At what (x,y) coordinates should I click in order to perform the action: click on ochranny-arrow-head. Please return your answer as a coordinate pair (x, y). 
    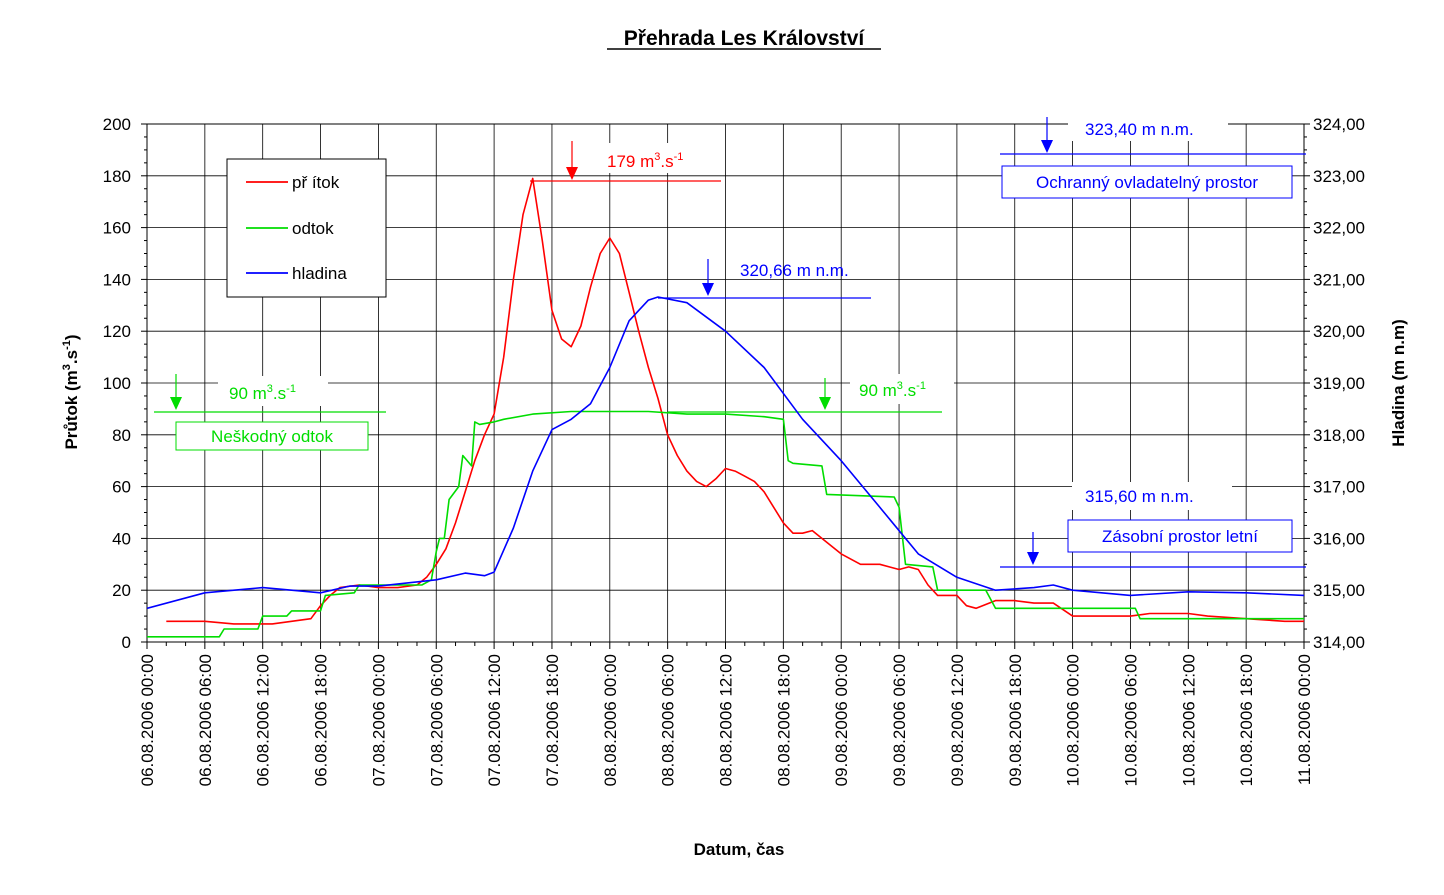
    Looking at the image, I should click on (1047, 146).